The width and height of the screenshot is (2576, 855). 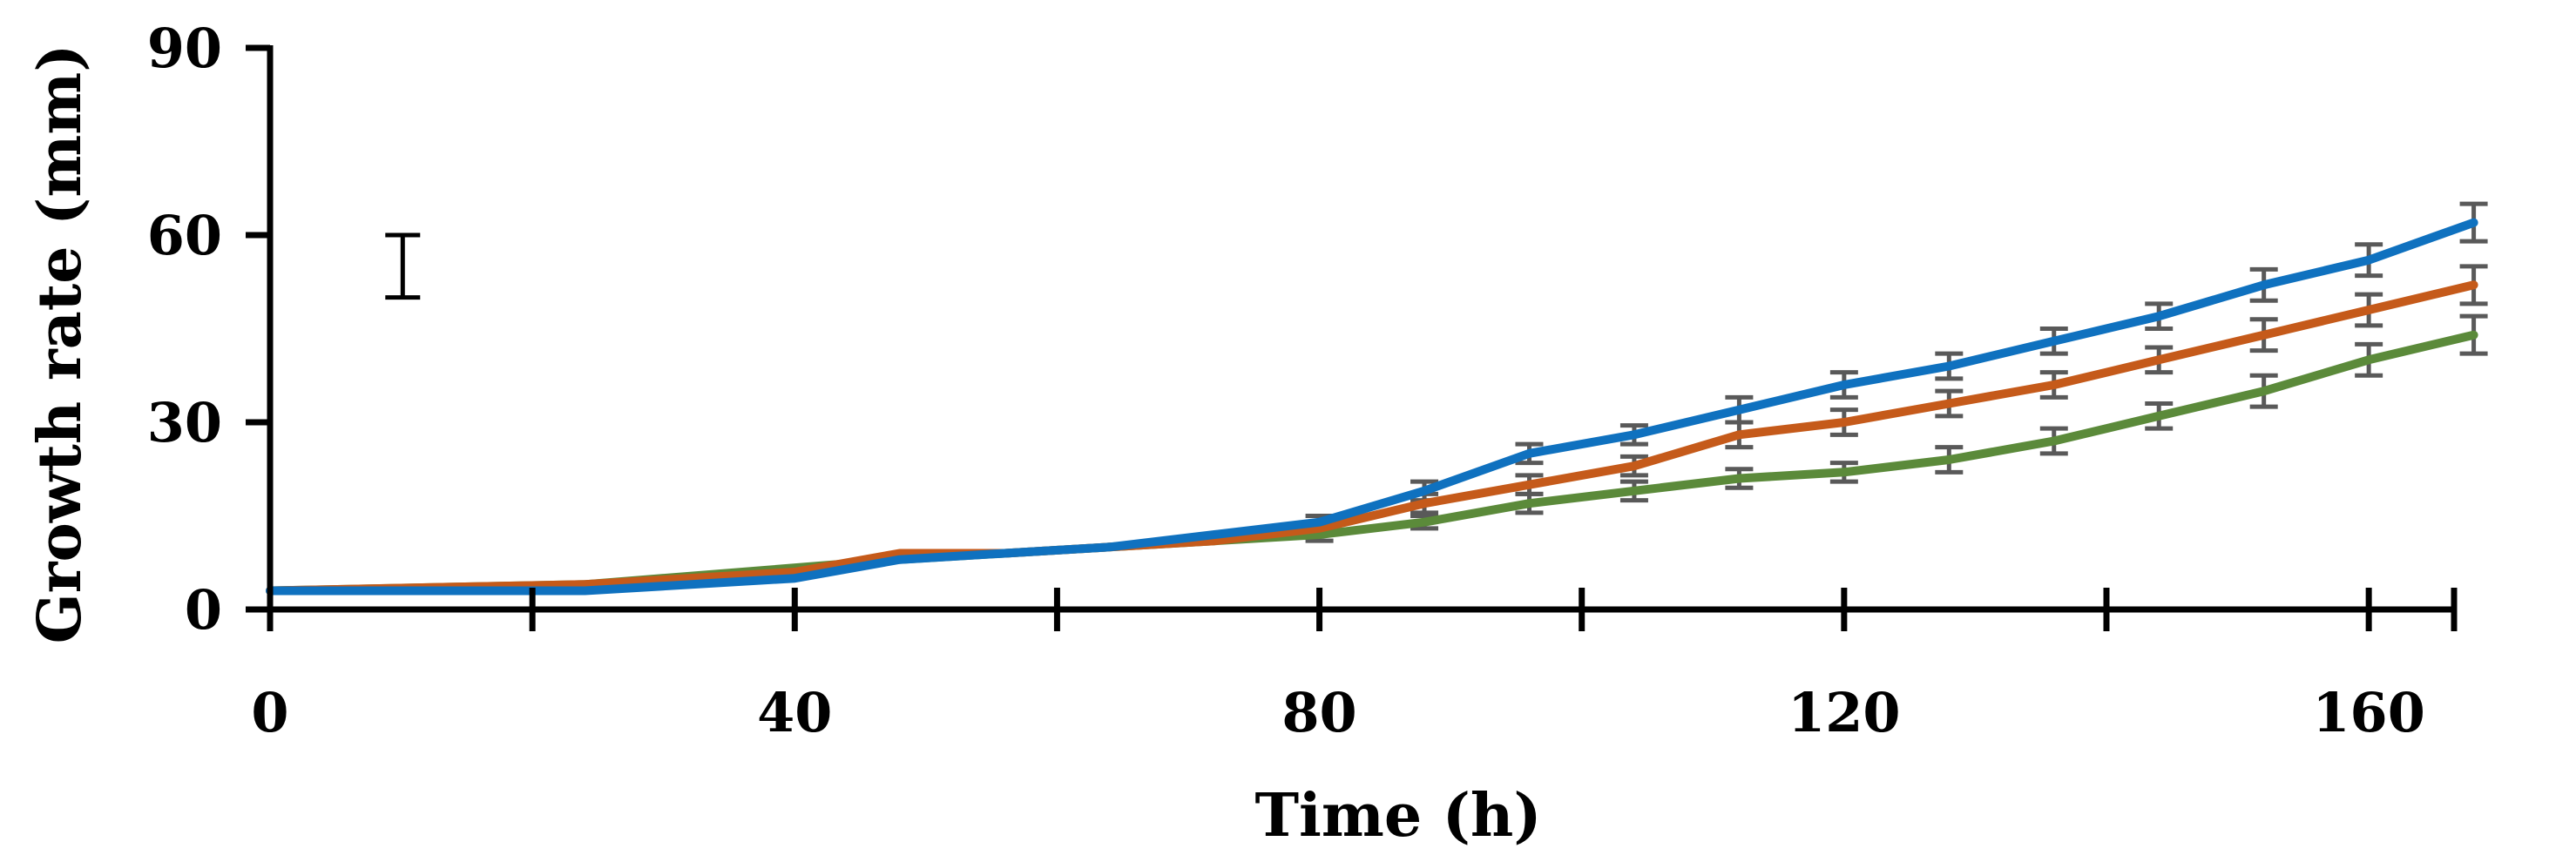 I want to click on y-tick-label: 30, so click(x=184, y=423).